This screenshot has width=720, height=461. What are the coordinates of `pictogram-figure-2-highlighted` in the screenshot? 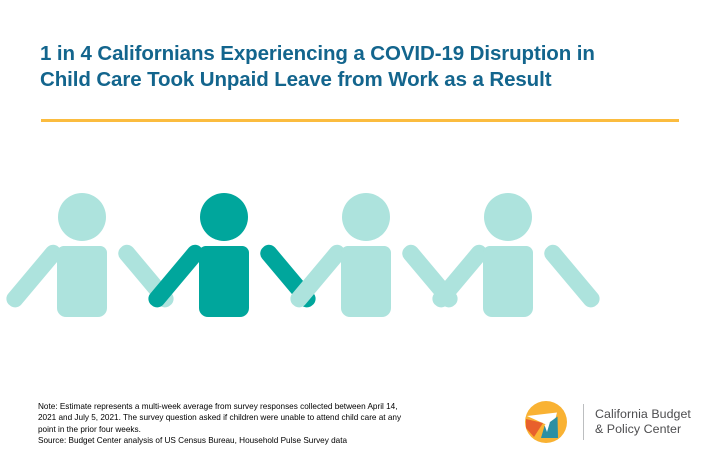 It's located at (234, 247).